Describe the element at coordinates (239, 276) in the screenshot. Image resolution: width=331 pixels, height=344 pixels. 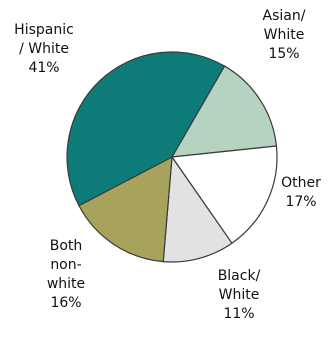
I see `slice-name-line: Black/` at that location.